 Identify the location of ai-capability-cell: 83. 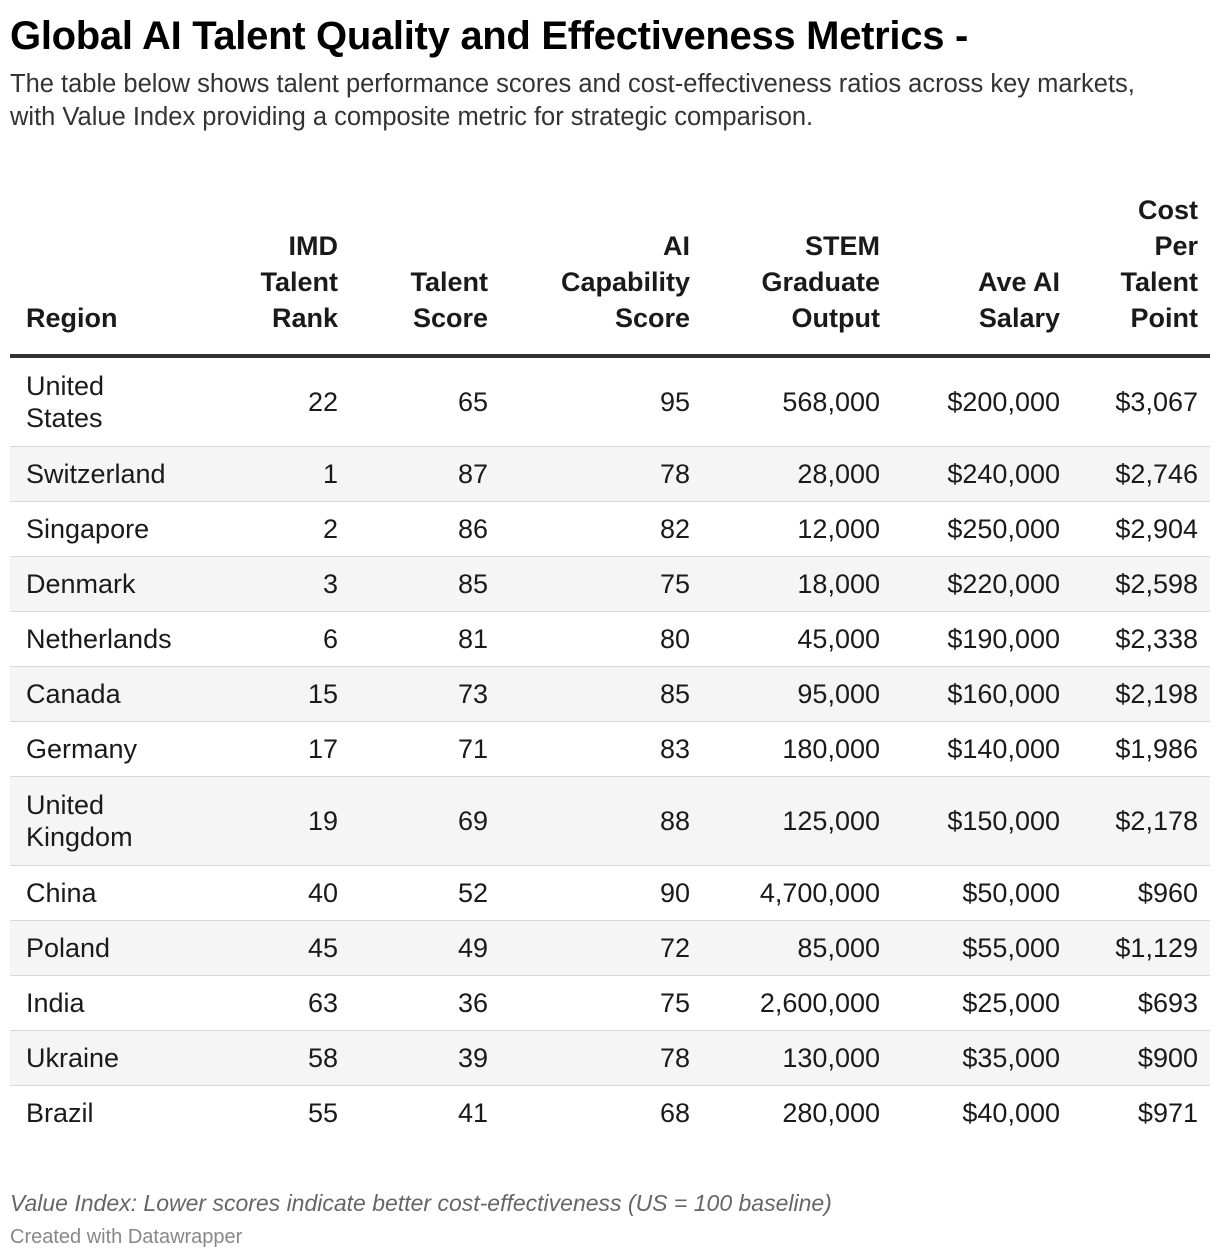
(601, 749).